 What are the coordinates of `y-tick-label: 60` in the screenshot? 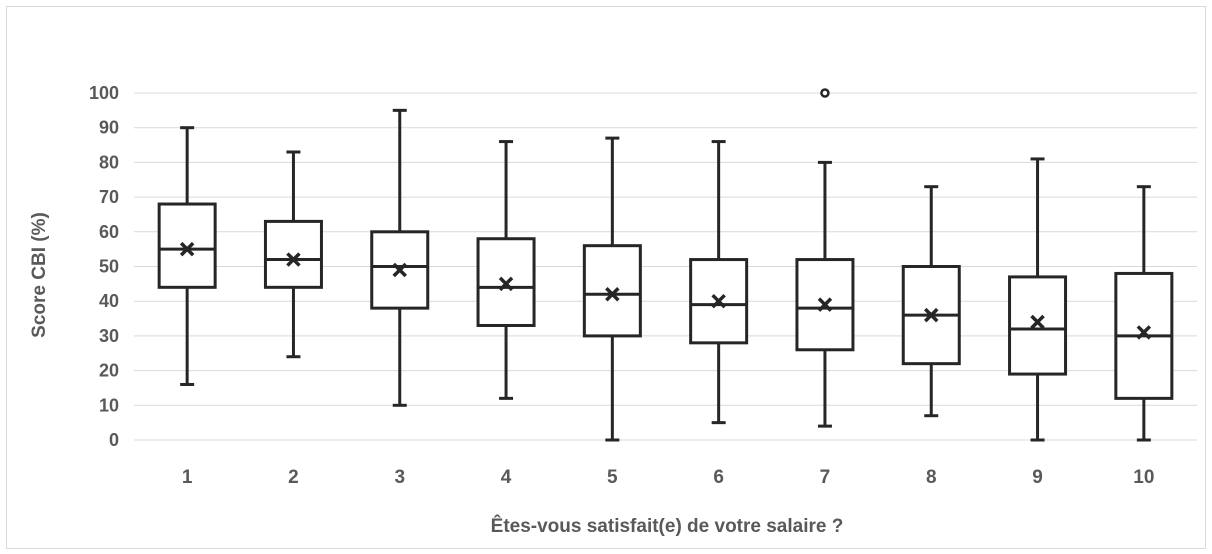 It's located at (109, 232).